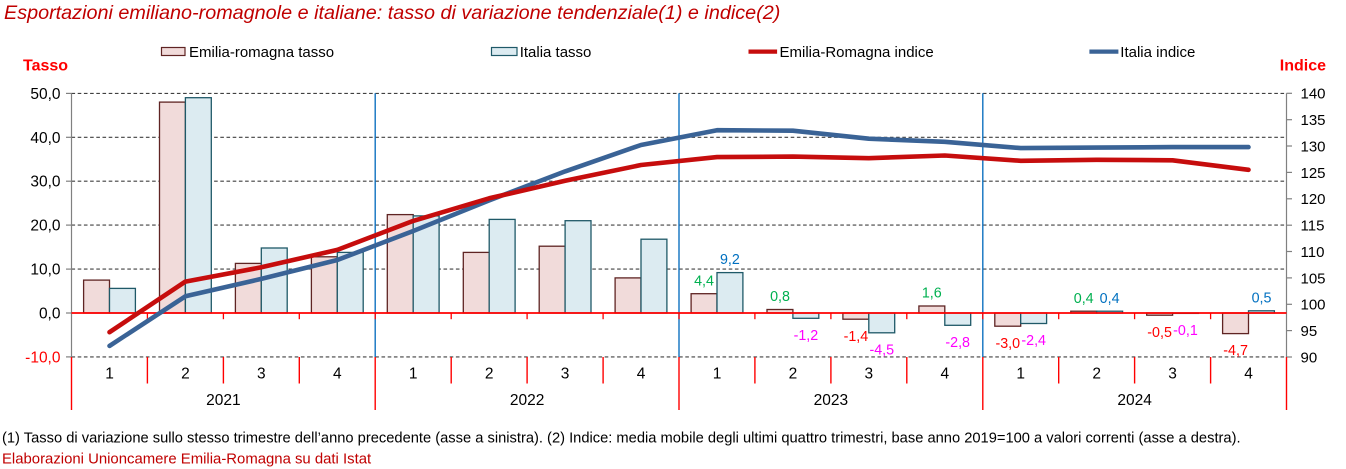 Image resolution: width=1346 pixels, height=469 pixels. I want to click on svg-text: 110, so click(1313, 252).